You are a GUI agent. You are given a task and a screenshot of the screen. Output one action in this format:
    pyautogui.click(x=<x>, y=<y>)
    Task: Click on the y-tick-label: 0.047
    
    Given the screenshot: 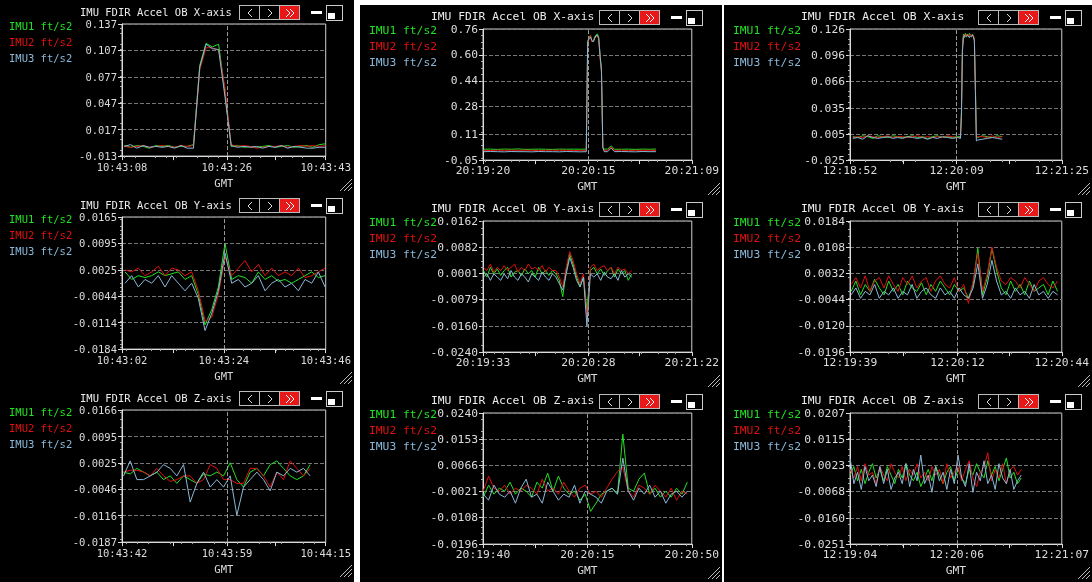 What is the action you would take?
    pyautogui.click(x=101, y=103)
    